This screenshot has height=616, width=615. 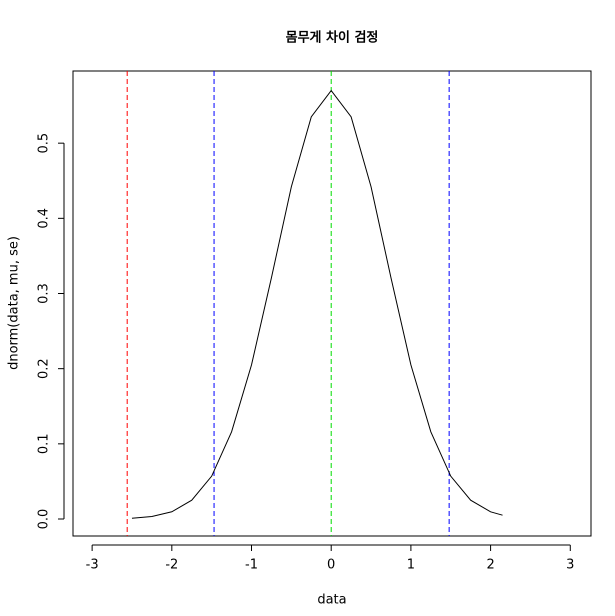 I want to click on y-tick-label: 0.1, so click(x=44, y=443).